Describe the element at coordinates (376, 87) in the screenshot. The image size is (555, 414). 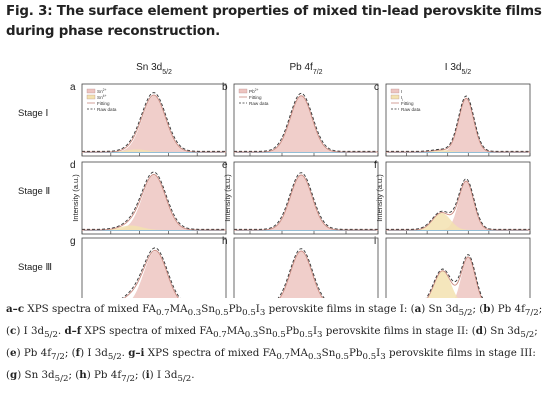
I see `panel-letter: c` at that location.